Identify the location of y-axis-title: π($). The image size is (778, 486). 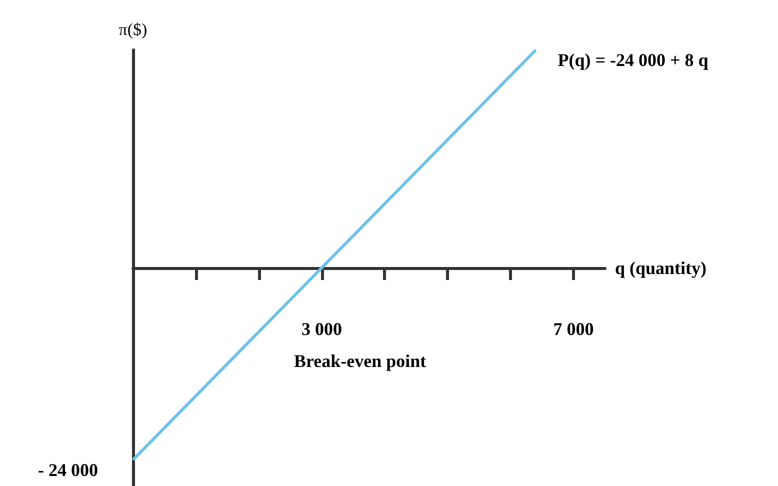
(133, 29).